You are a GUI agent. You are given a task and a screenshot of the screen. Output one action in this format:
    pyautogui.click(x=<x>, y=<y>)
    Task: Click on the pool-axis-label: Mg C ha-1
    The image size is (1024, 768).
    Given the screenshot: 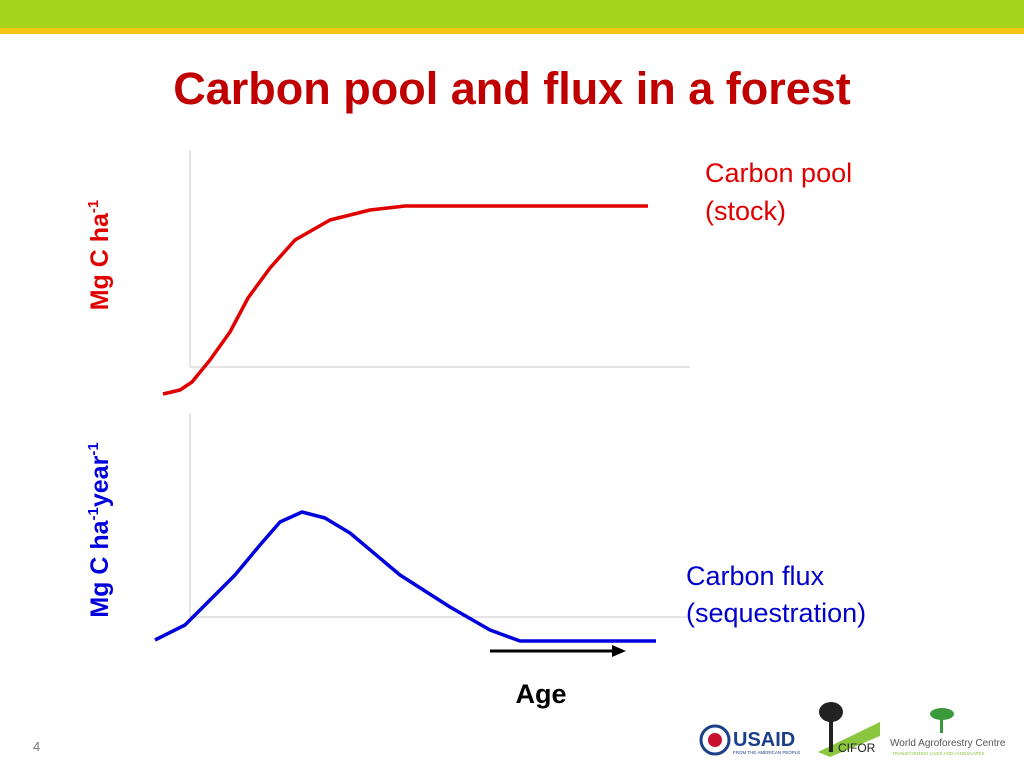 What is the action you would take?
    pyautogui.click(x=99, y=255)
    